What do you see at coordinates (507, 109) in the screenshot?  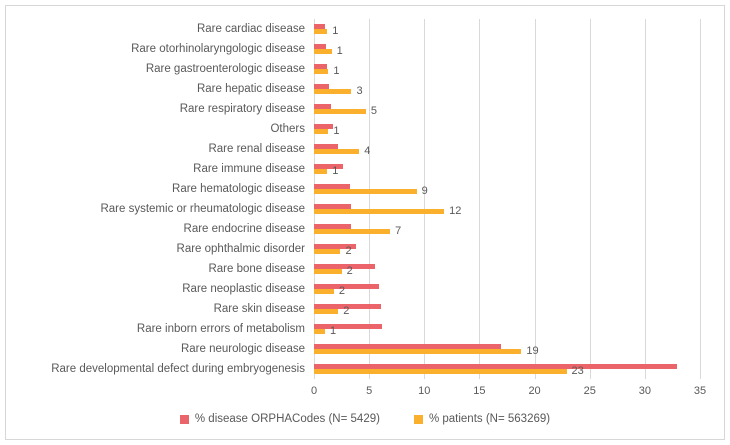 I see `bar-row: 5` at bounding box center [507, 109].